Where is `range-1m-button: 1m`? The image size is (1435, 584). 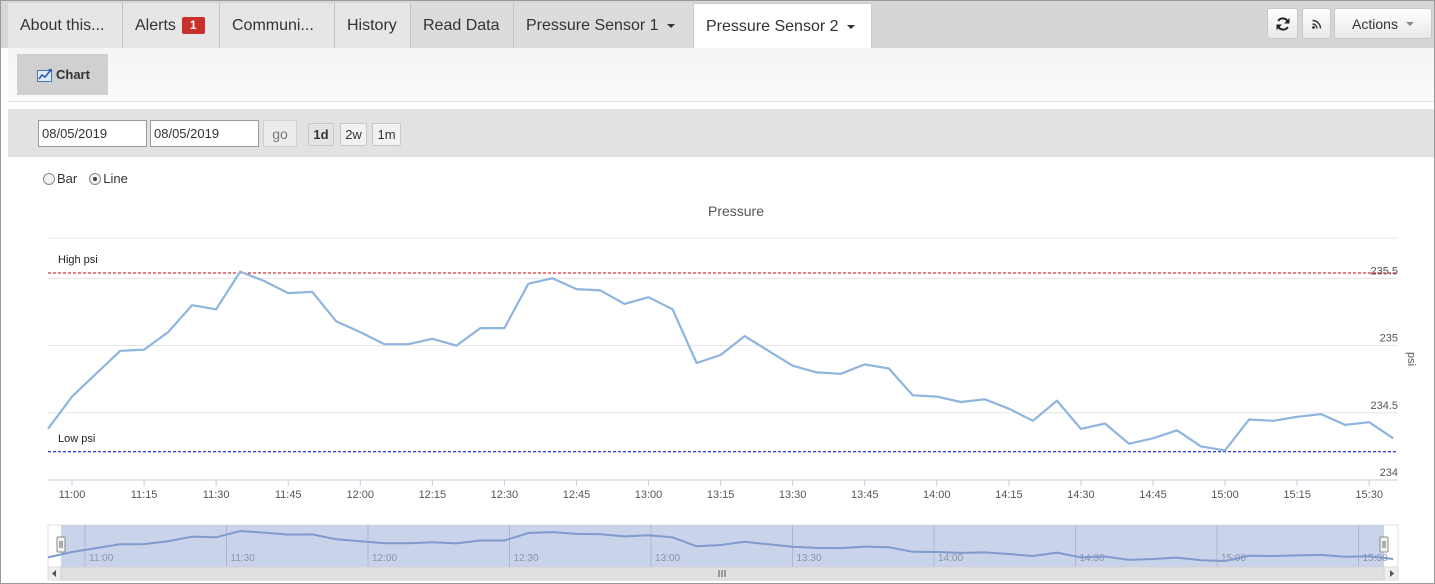
range-1m-button: 1m is located at coordinates (386, 134).